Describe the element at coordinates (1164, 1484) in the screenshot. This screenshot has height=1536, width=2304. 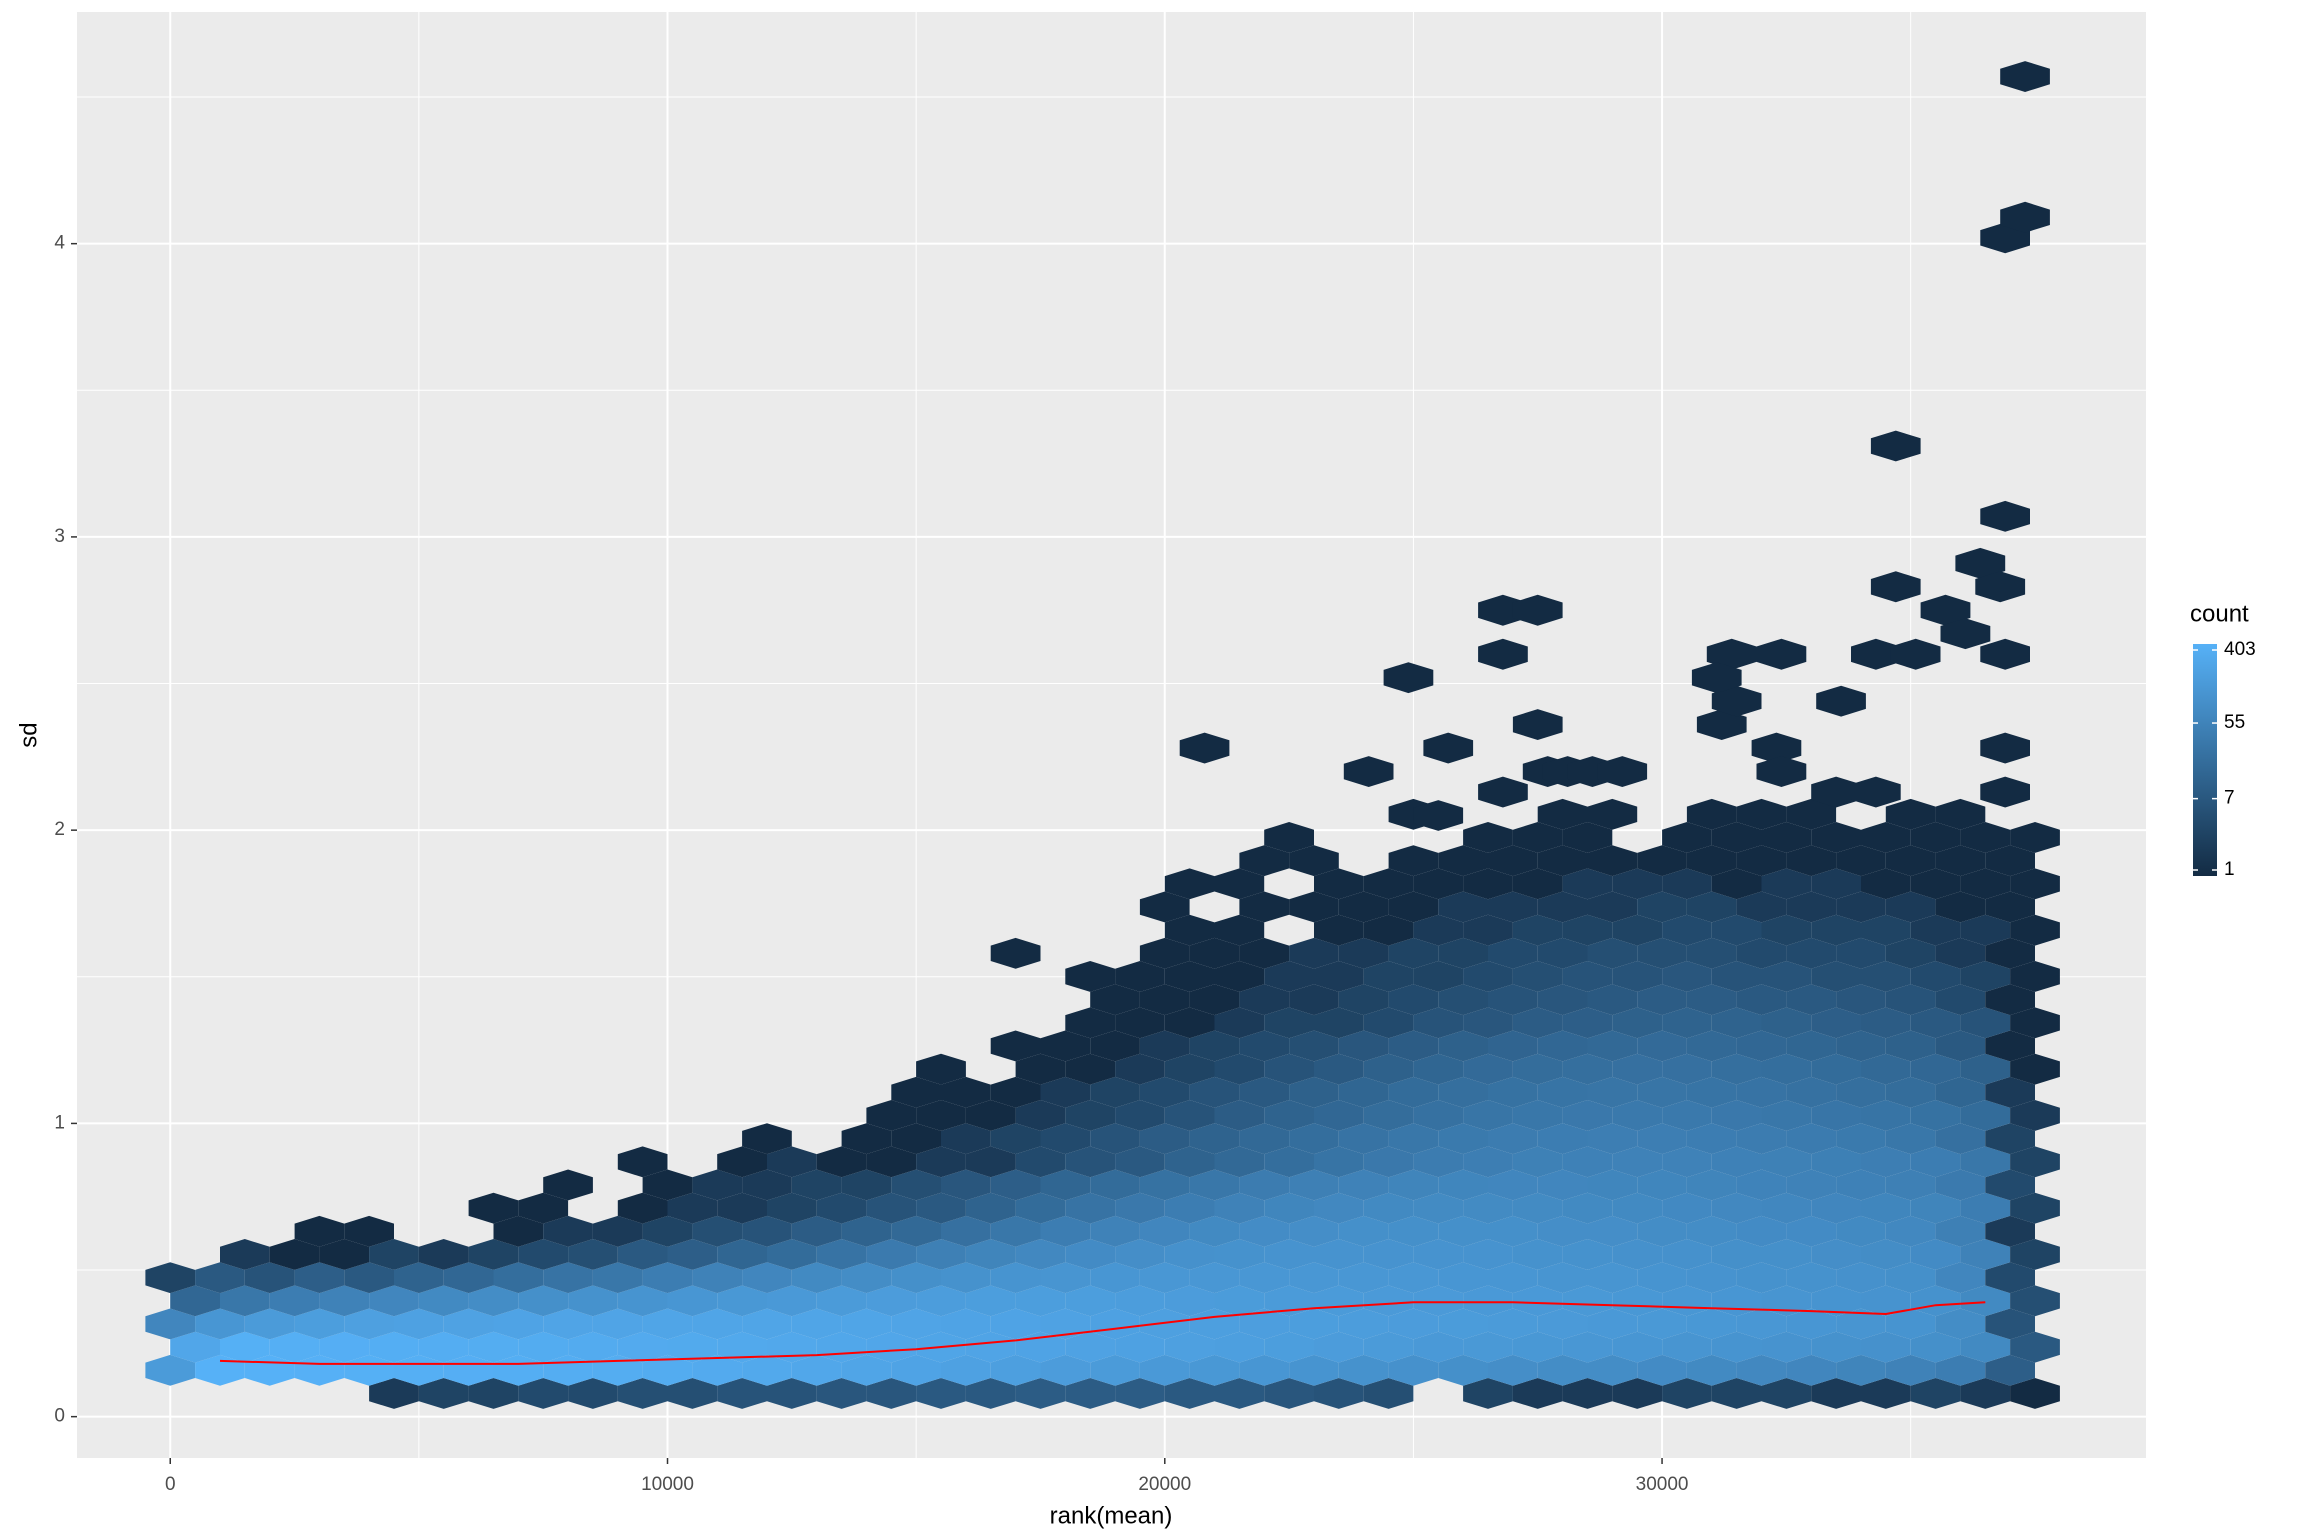
I see `x-tick-label: 20000` at that location.